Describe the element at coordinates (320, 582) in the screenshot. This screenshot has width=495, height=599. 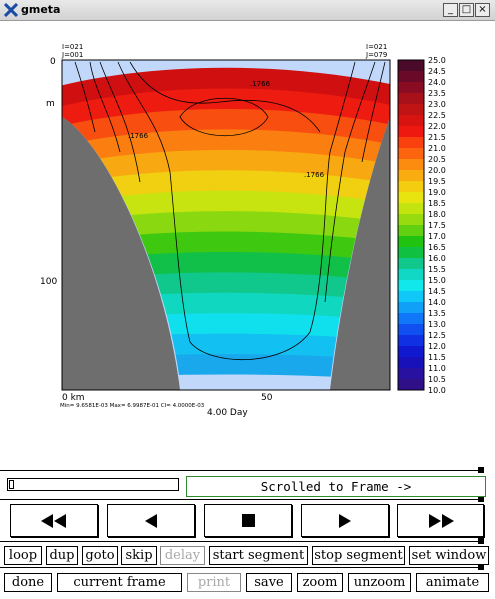
I see `zoom-button: zoom` at that location.